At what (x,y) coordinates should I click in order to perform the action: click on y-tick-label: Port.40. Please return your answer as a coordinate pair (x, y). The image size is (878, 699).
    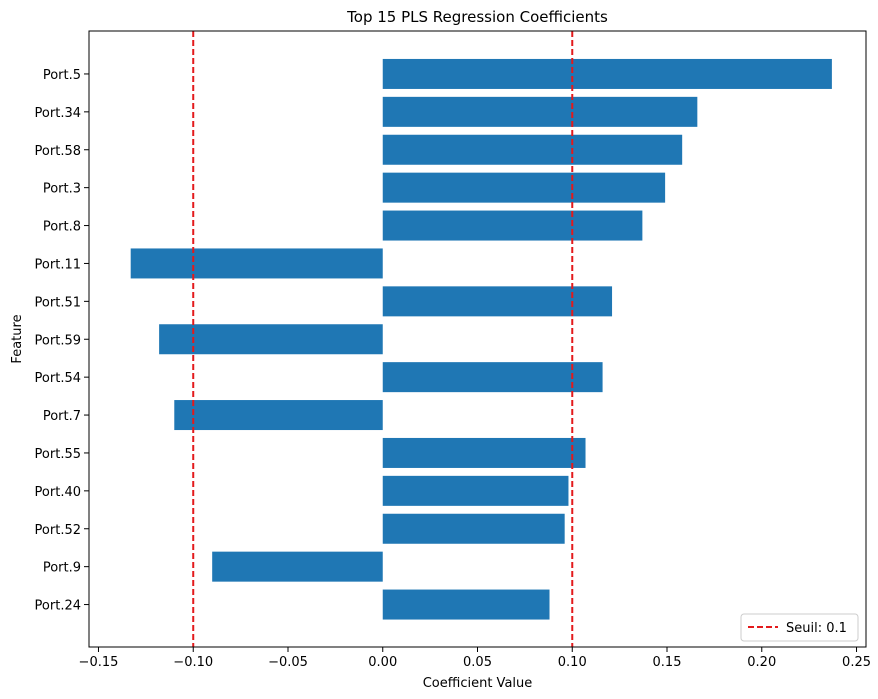
    Looking at the image, I should click on (58, 492).